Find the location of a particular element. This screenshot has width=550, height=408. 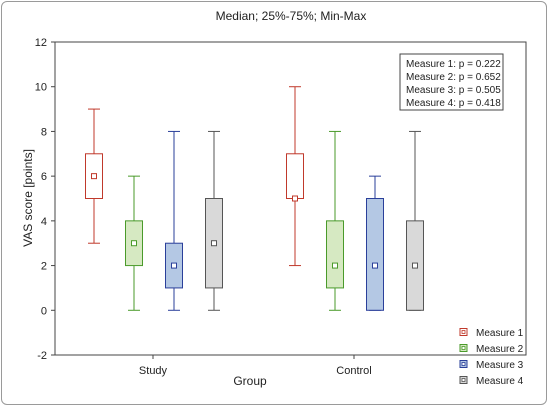

legend-label: Measure 2 is located at coordinates (500, 349).